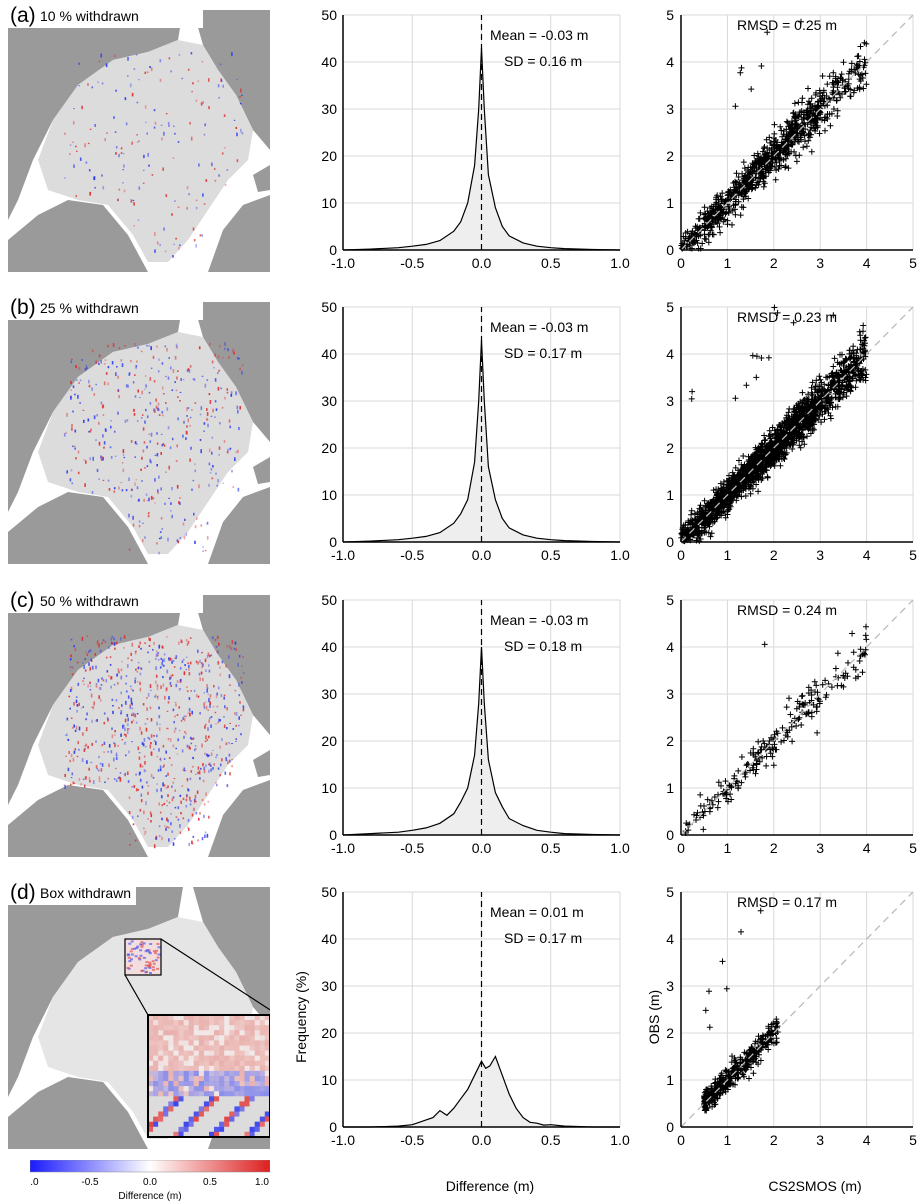 This screenshot has height=1203, width=919. Describe the element at coordinates (670, 203) in the screenshot. I see `y-tick-label: 1` at that location.